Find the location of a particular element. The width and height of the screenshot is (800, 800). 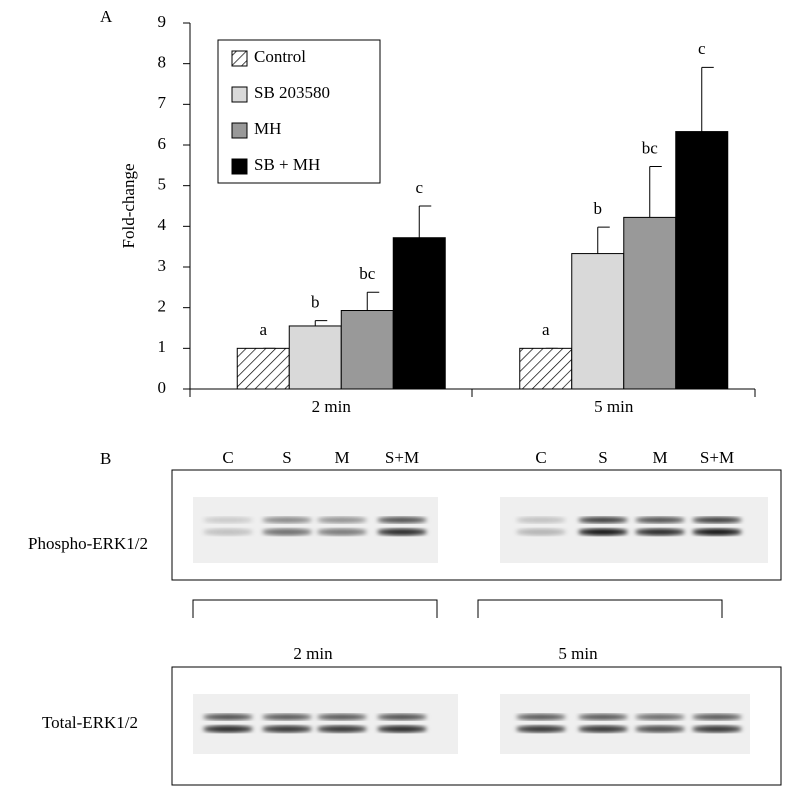

row-label: Total-ERK1/2 is located at coordinates (90, 722).